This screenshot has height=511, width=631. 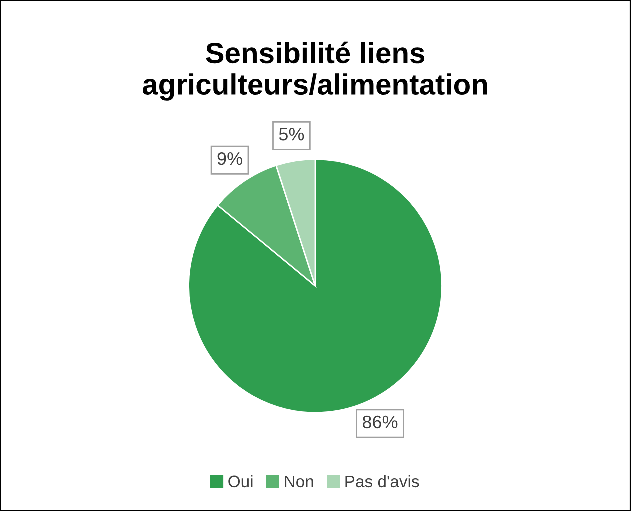 What do you see at coordinates (291, 134) in the screenshot?
I see `data-label: 5%` at bounding box center [291, 134].